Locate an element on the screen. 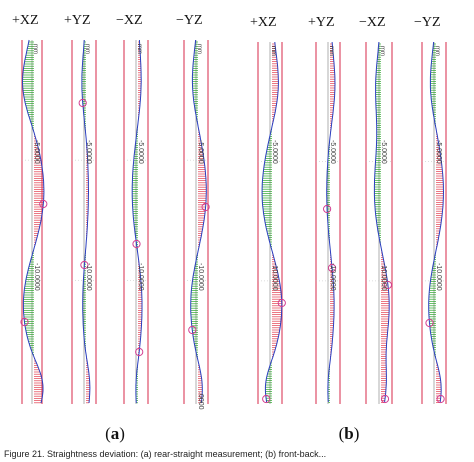 The image size is (474, 462). panel-b-column-3: −YZ mm -5.0000 -10.0000 is located at coordinates (430, 209).